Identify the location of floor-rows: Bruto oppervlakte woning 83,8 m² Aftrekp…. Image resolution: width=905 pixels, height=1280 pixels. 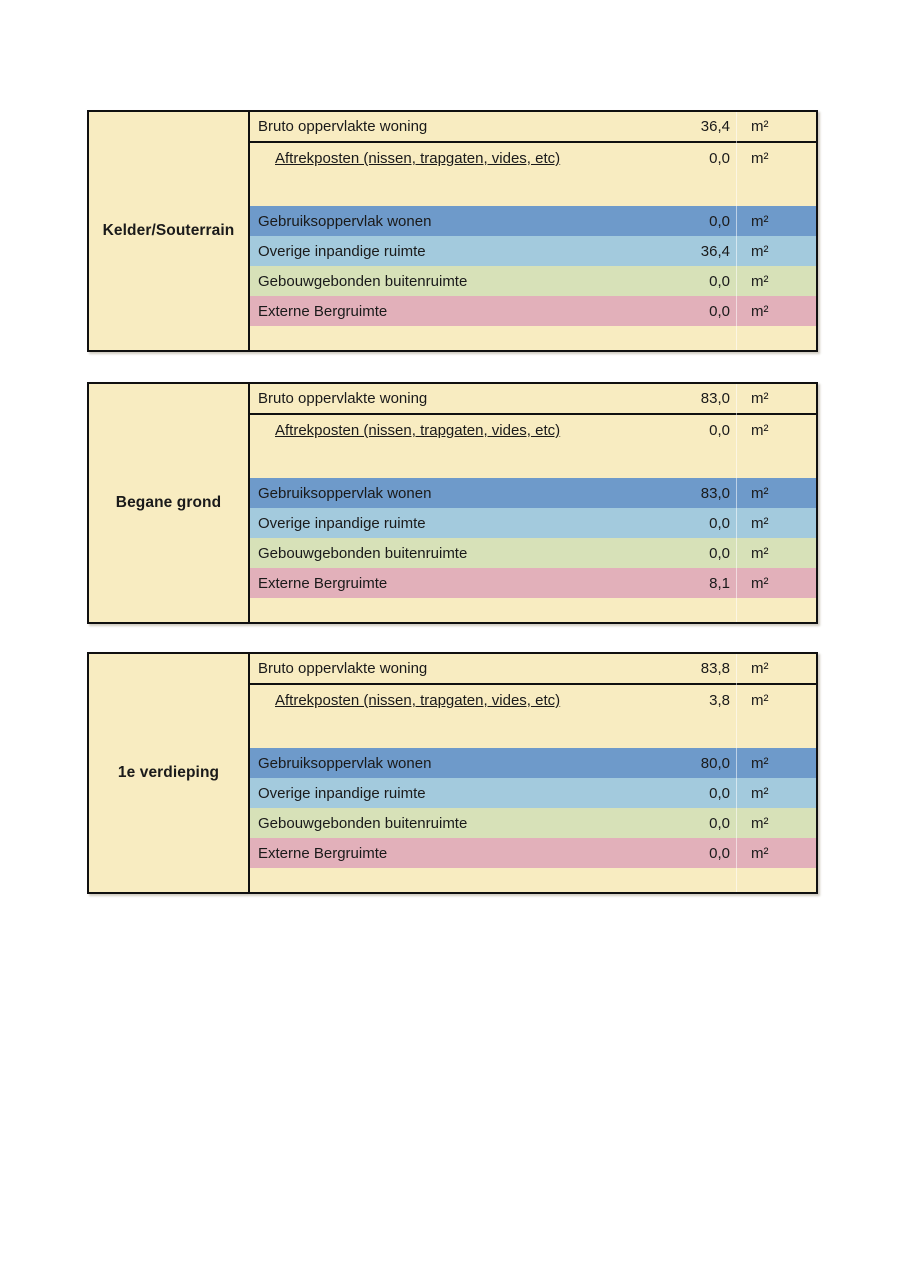
(533, 773).